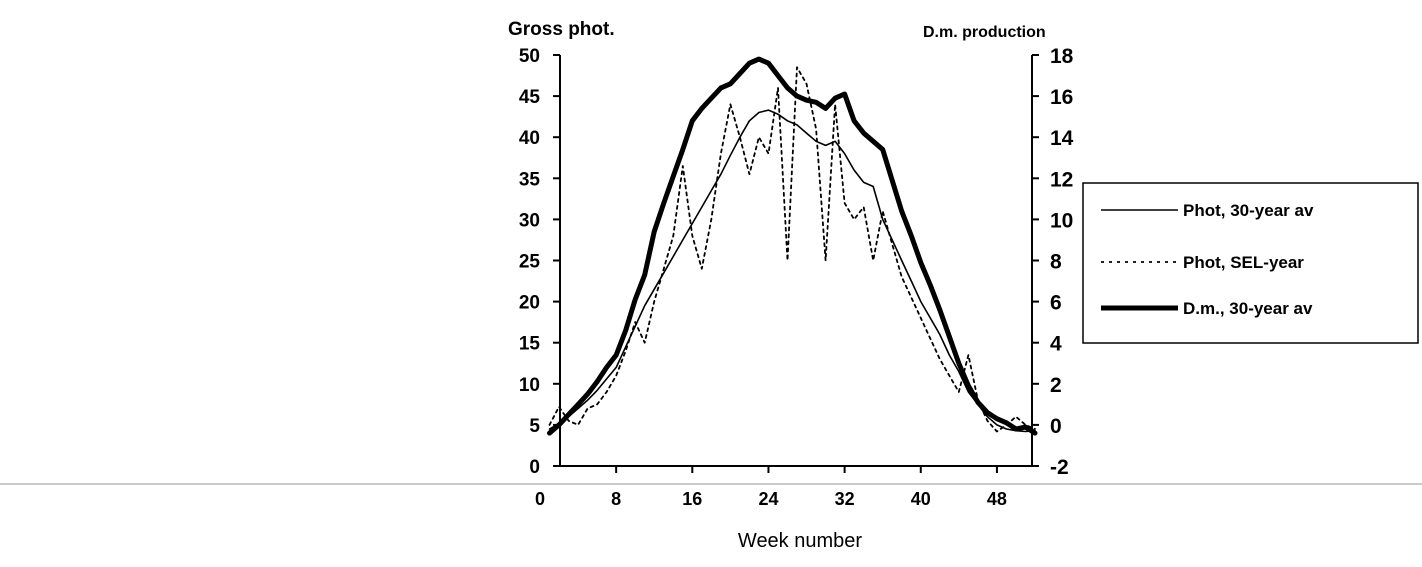 This screenshot has width=1422, height=567. What do you see at coordinates (530, 262) in the screenshot?
I see `y-left-tick-label: 25` at bounding box center [530, 262].